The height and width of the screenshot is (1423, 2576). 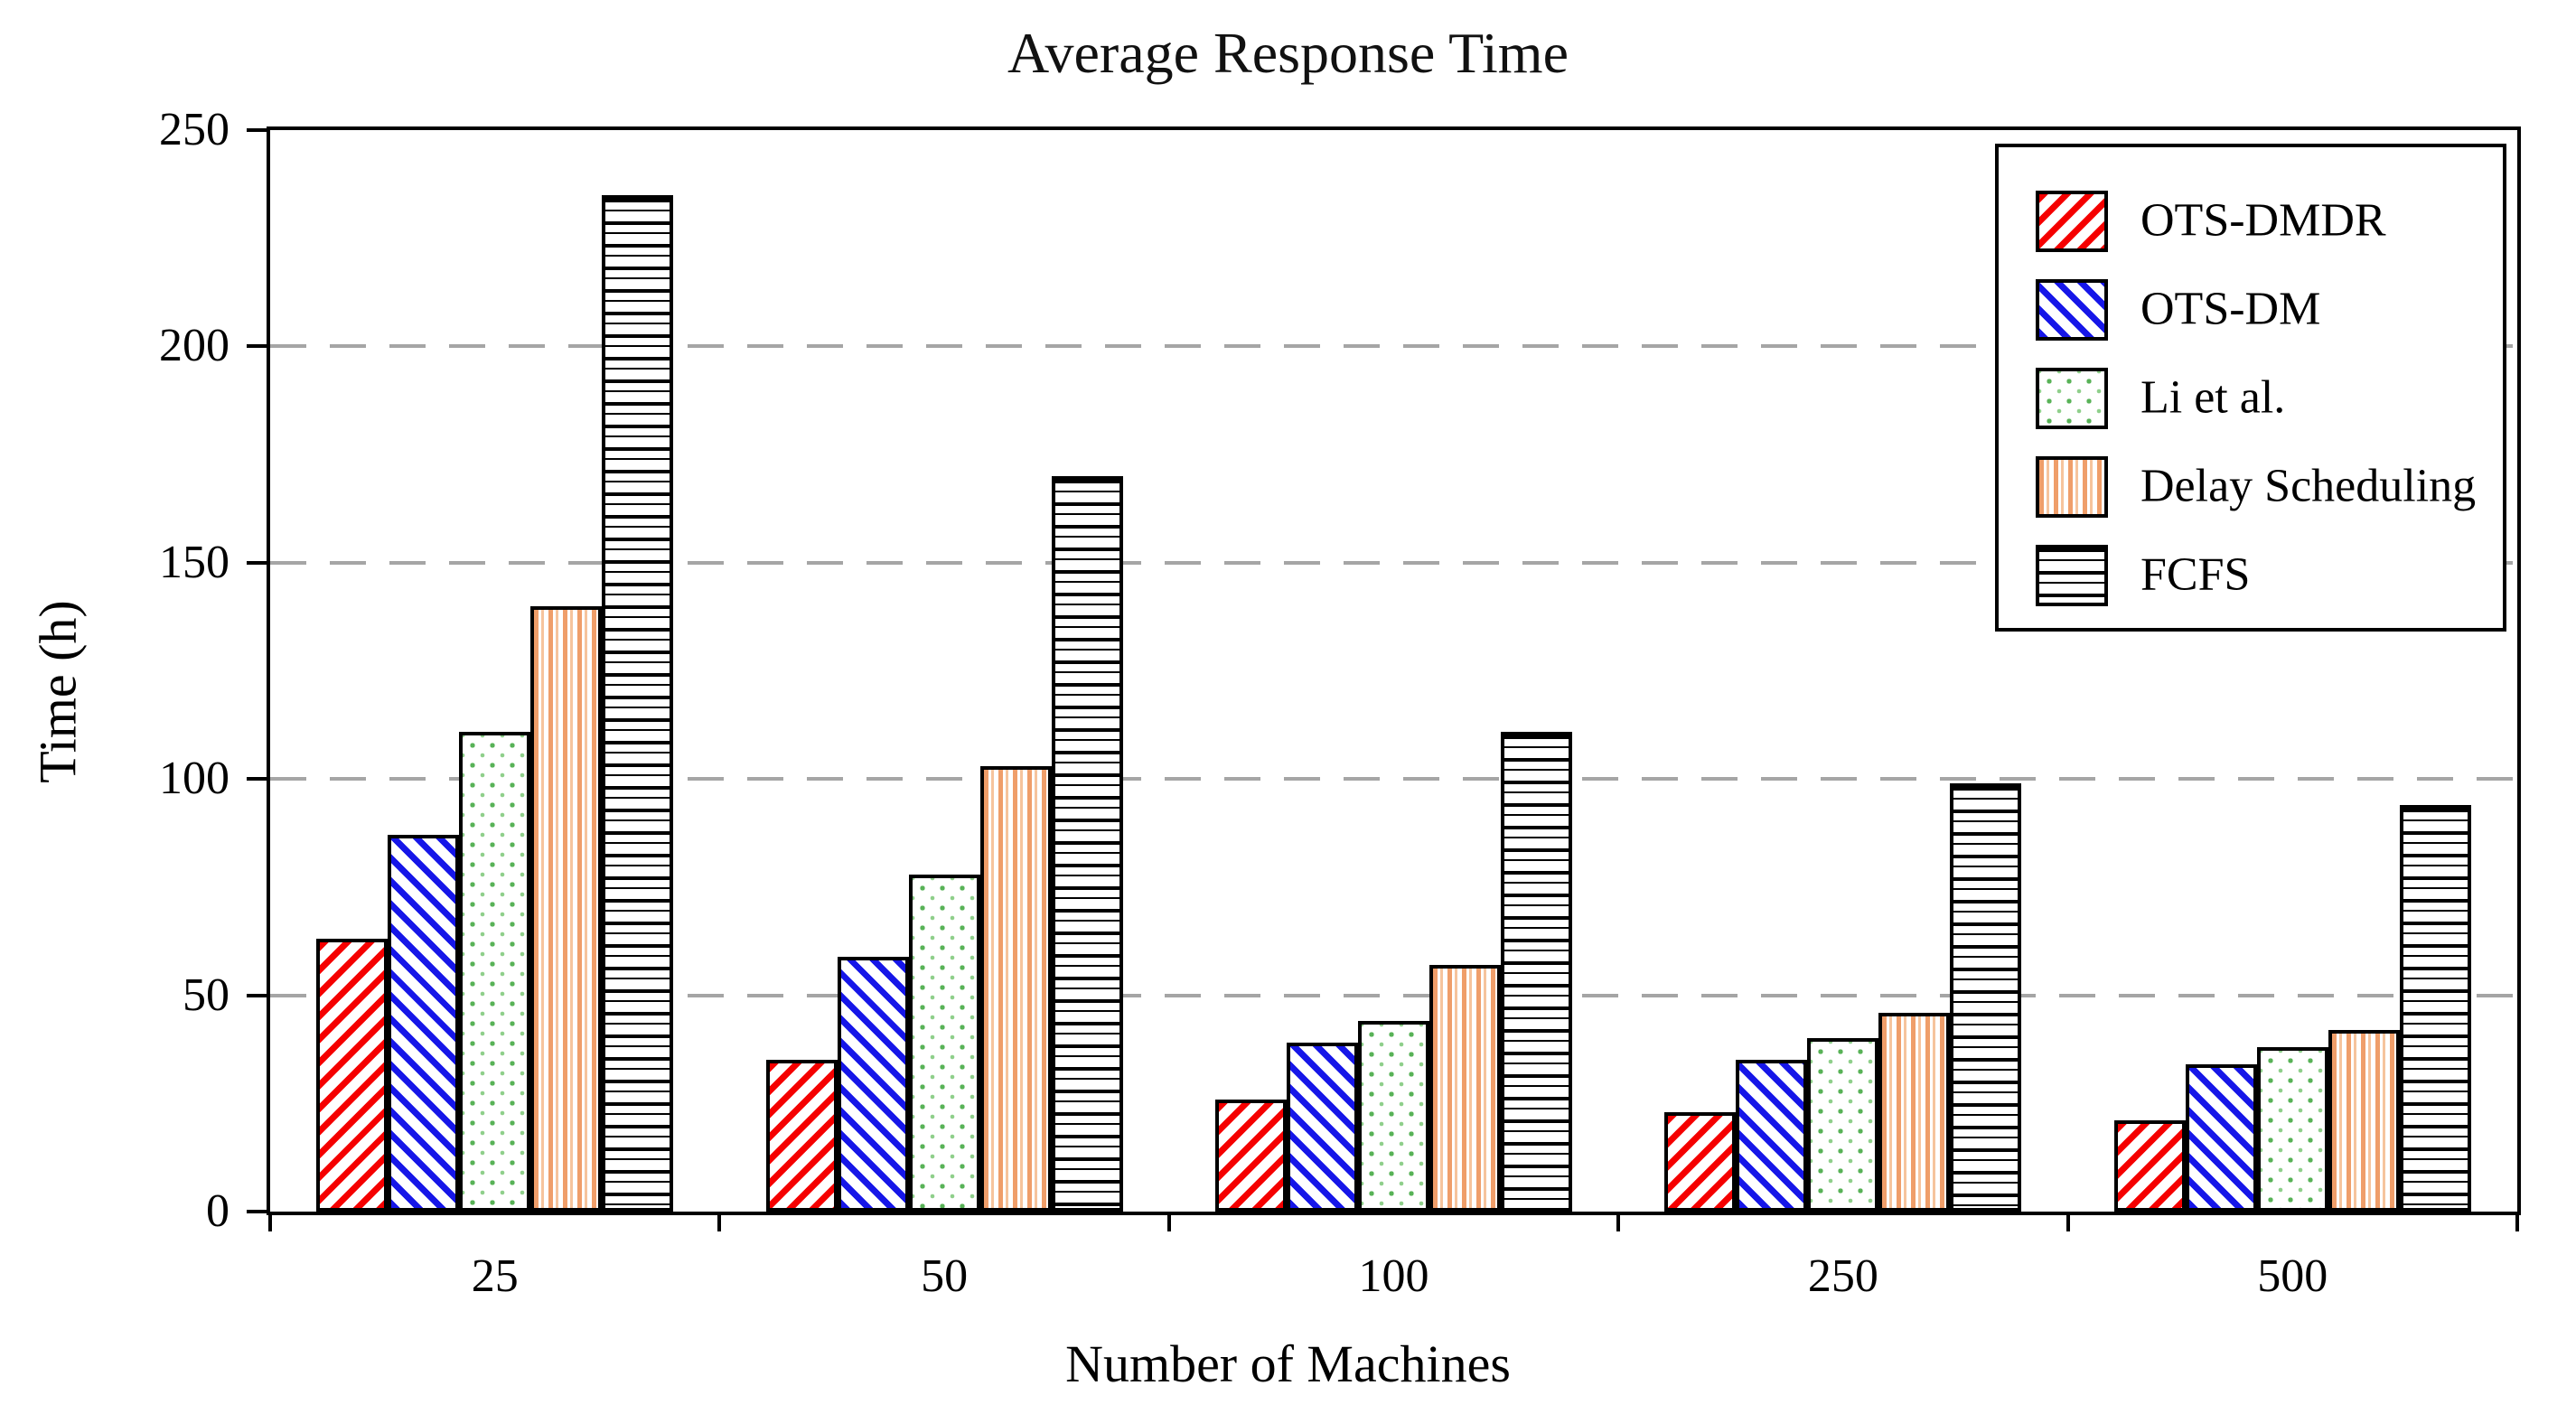 I want to click on bar-li-et-al--100, so click(x=1393, y=1116).